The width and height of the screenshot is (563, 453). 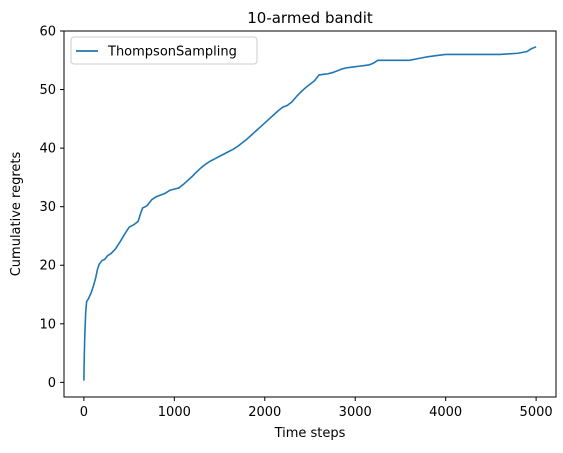 I want to click on y-axis-title: Cumulative regrets, so click(x=16, y=213).